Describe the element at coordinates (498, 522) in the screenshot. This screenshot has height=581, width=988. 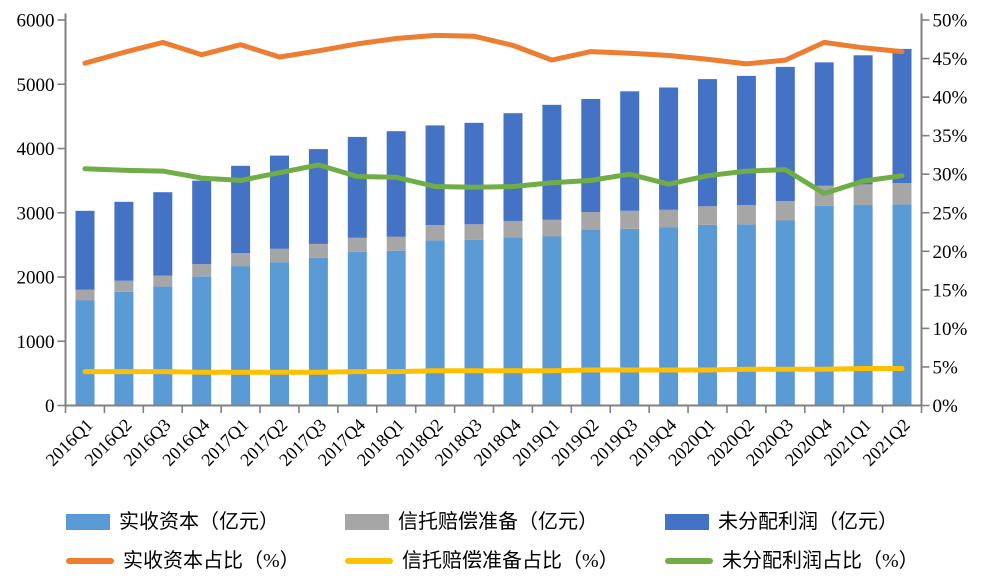
I see `legend-label-trust-compensation-reserve: 信托赔偿准备（亿元）` at that location.